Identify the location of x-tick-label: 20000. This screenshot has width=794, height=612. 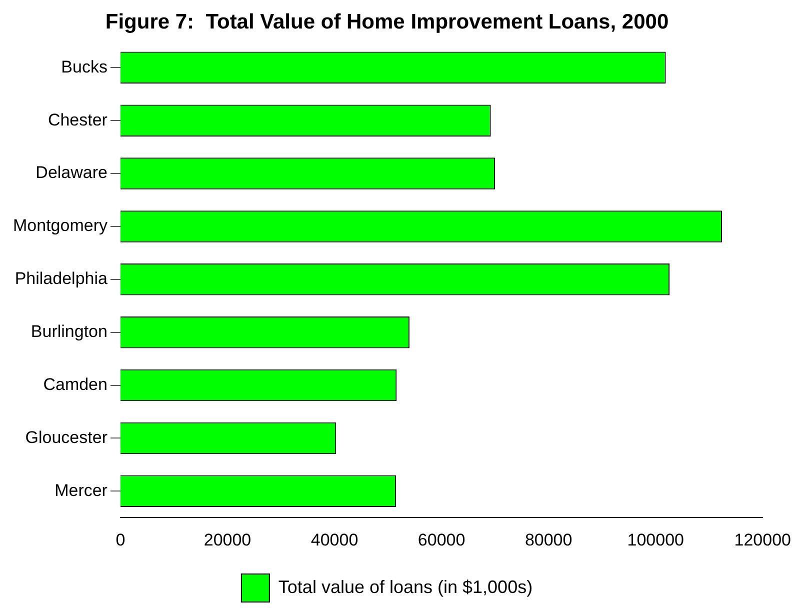
(228, 540).